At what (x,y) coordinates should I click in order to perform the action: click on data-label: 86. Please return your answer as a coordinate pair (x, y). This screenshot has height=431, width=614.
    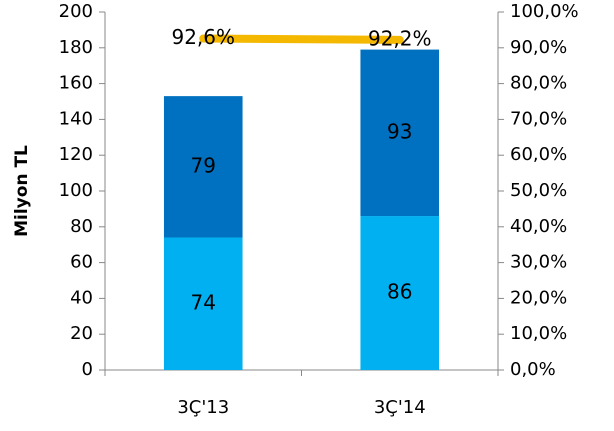
    Looking at the image, I should click on (399, 292).